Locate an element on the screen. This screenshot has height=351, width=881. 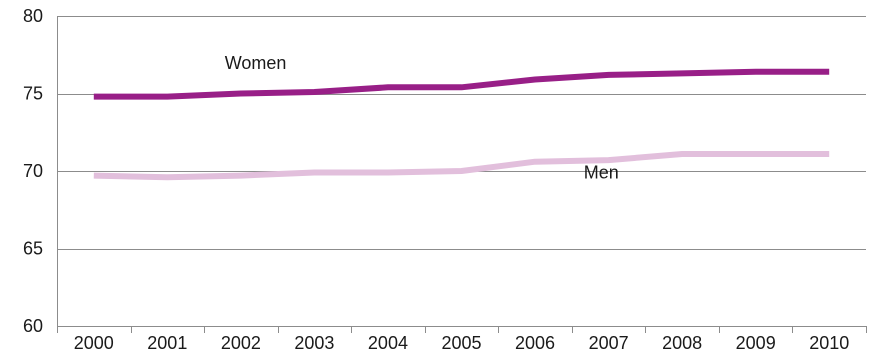
y-tick-label-75: 75 is located at coordinates (33, 94).